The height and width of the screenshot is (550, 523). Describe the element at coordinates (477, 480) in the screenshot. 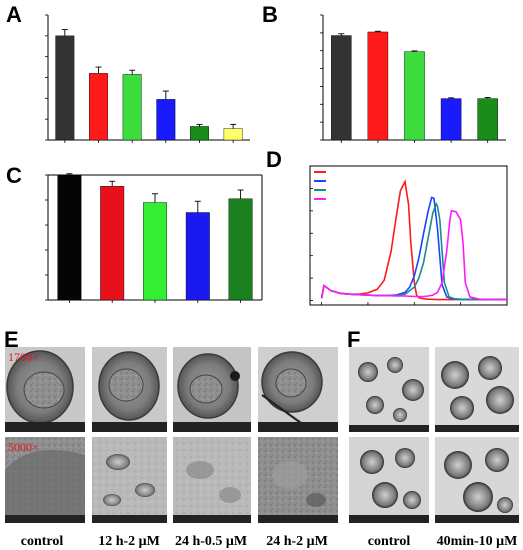

I see `em-image-f-treated-high` at that location.